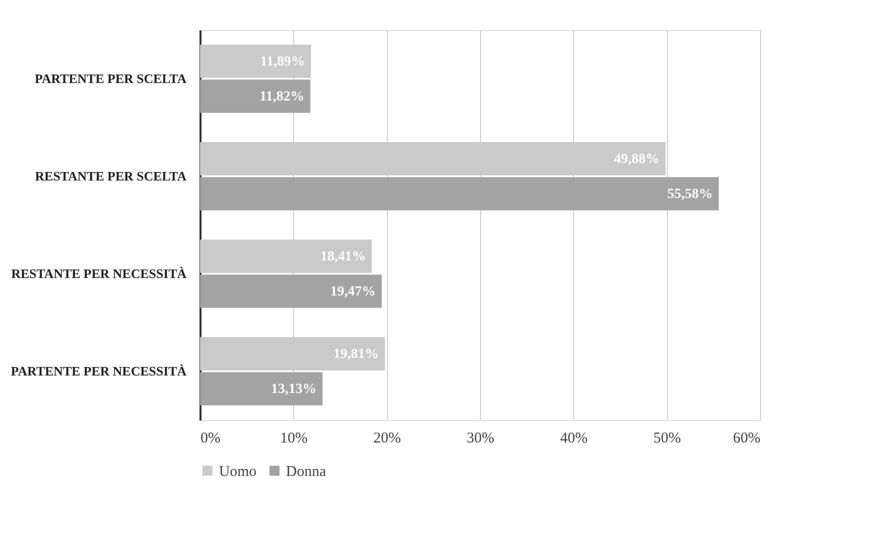 This screenshot has height=559, width=896. I want to click on x-tick-label: 0%, so click(210, 438).